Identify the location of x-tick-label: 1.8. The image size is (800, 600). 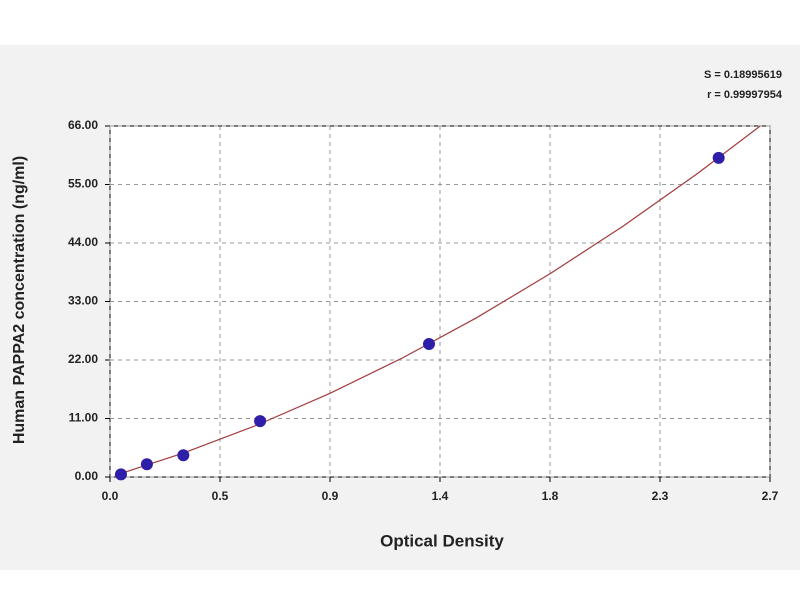
(550, 496).